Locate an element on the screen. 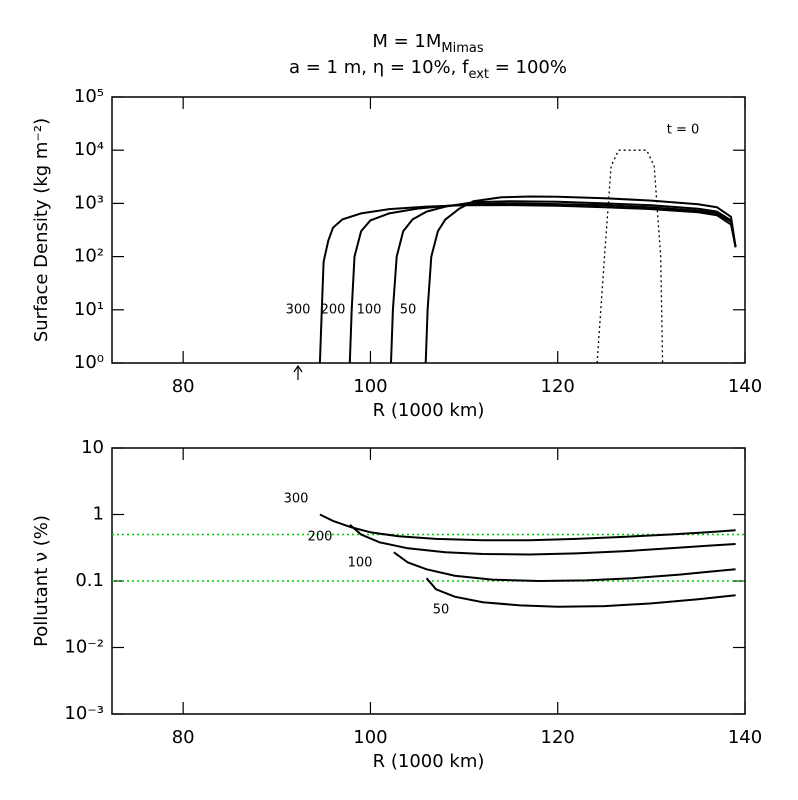 This screenshot has width=798, height=800. y-tick-label: 10⁻³ is located at coordinates (84, 713).